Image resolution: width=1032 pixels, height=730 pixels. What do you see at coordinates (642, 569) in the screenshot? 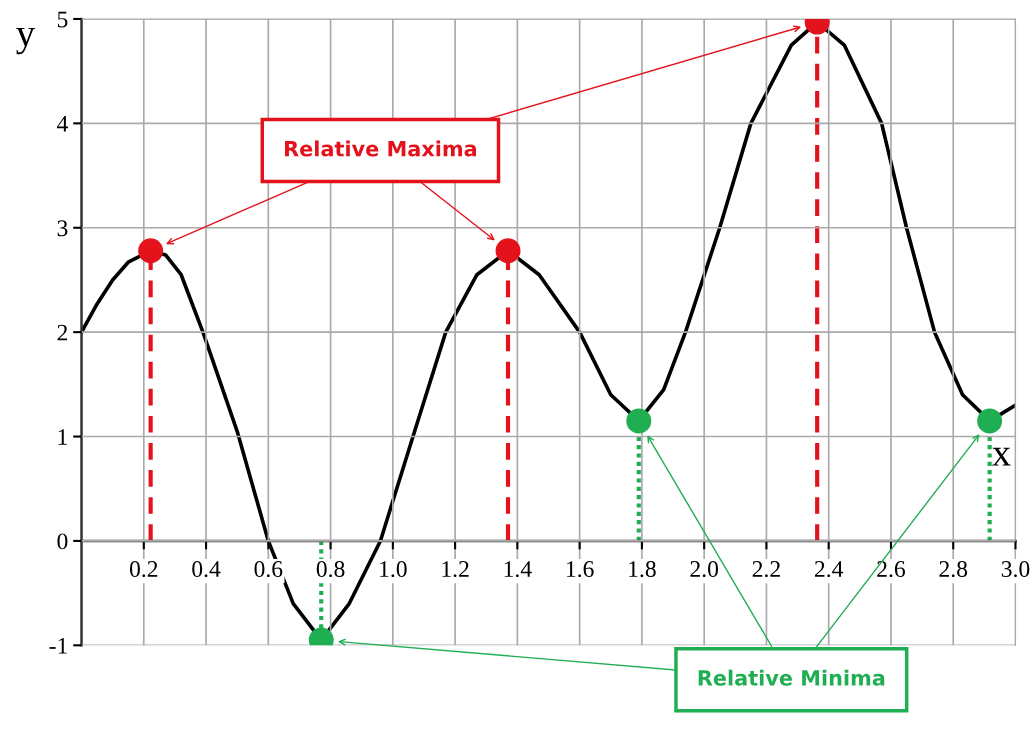
I see `x-tick-label: 1.8` at bounding box center [642, 569].